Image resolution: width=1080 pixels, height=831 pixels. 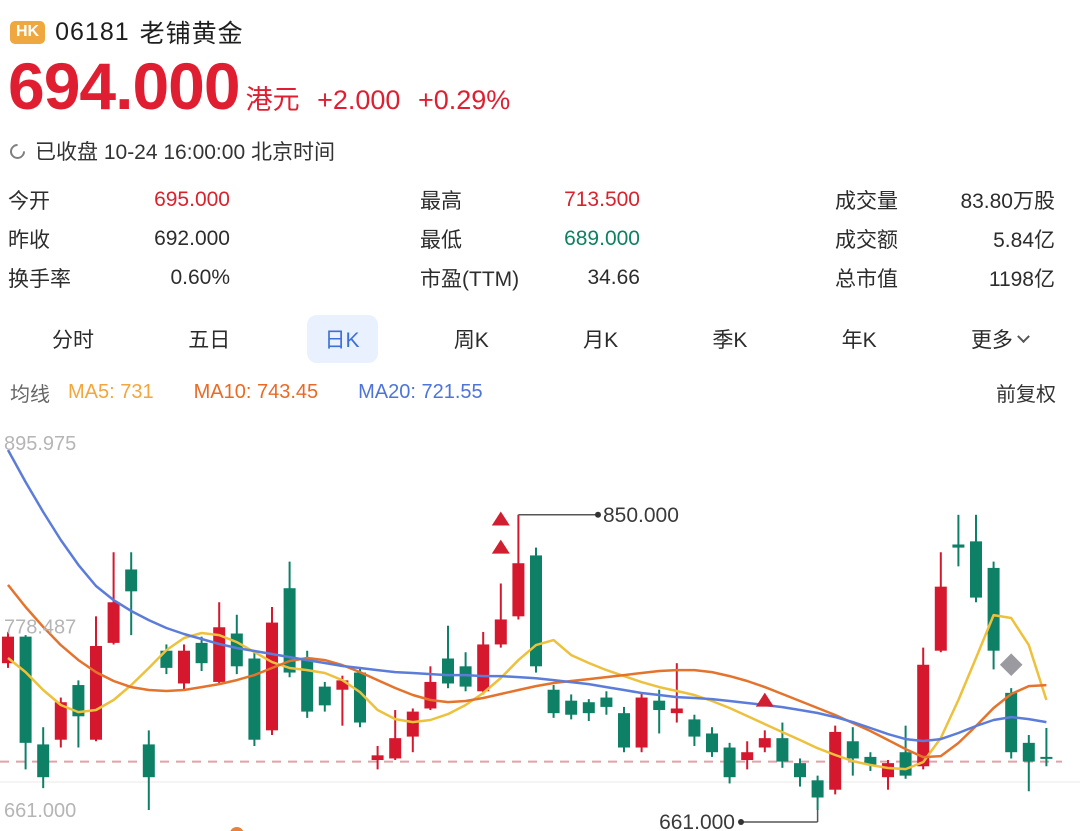 I want to click on stat-prev-close: 昨收 692.000, so click(x=119, y=238).